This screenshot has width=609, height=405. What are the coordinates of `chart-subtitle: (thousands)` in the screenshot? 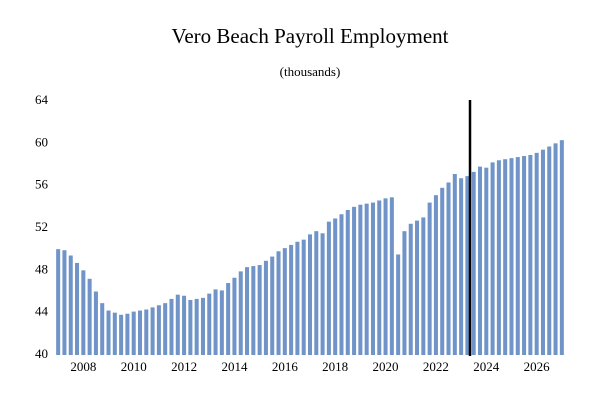 It's located at (310, 71).